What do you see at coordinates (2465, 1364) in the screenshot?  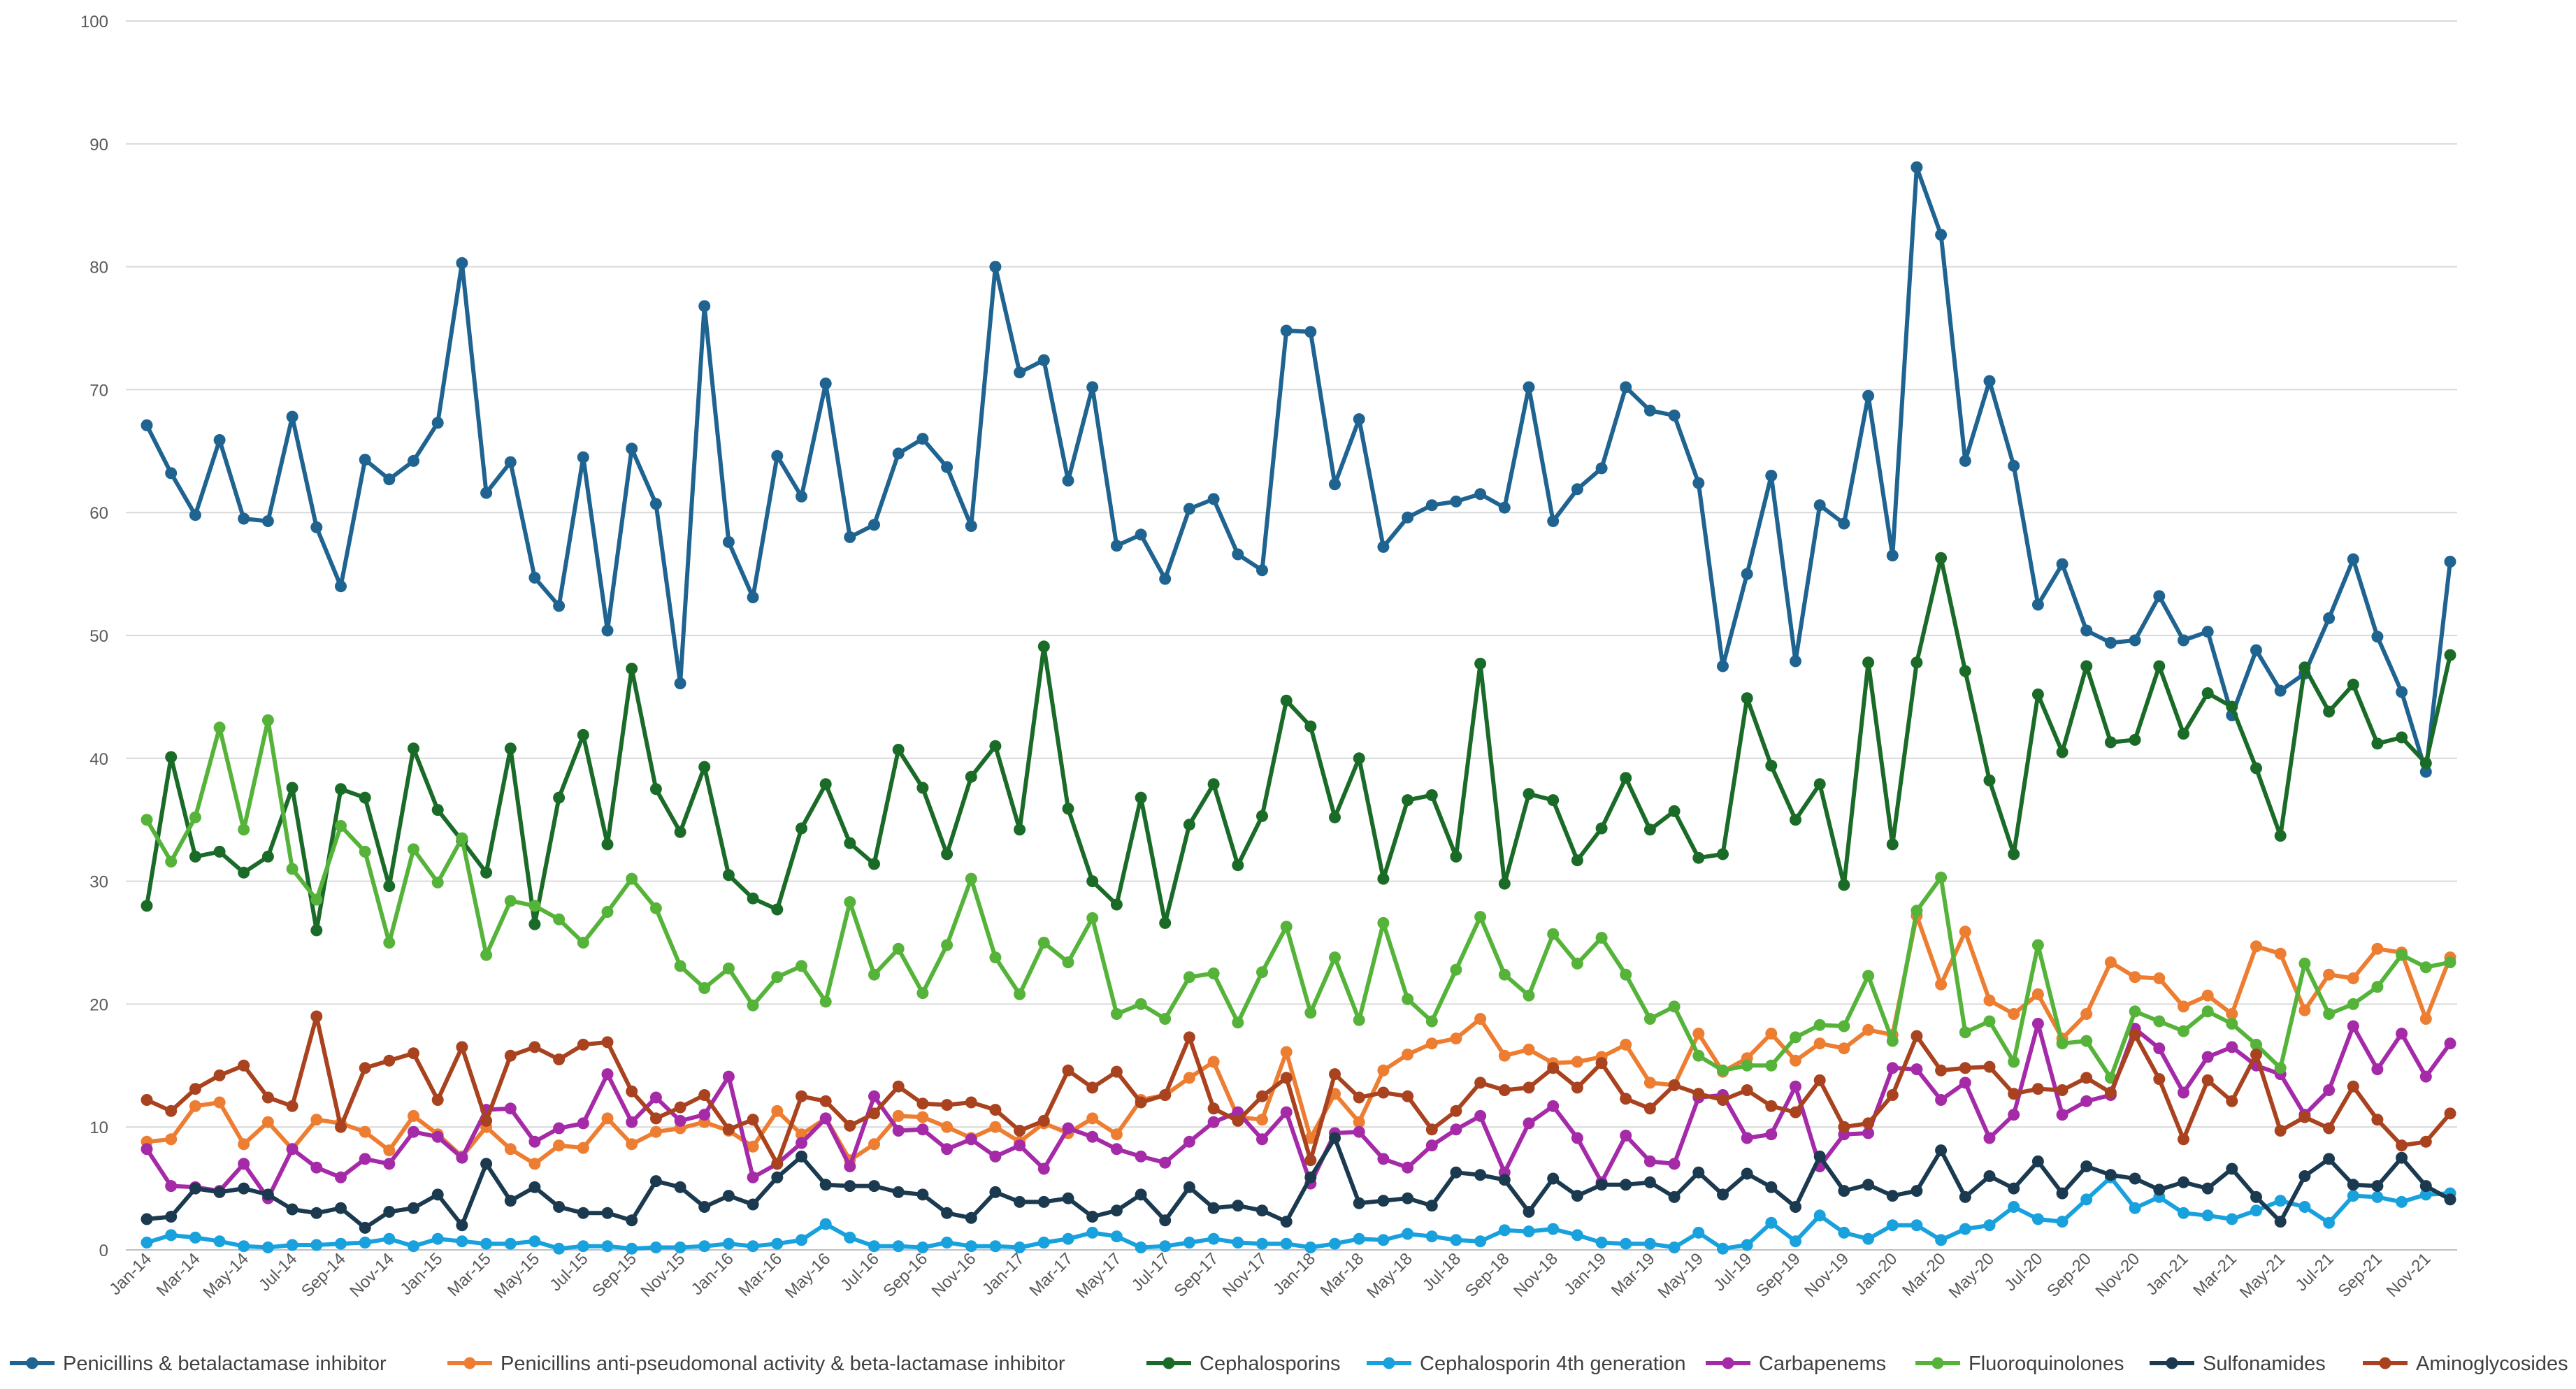 I see `legend-item-7: Aminoglycosides` at bounding box center [2465, 1364].